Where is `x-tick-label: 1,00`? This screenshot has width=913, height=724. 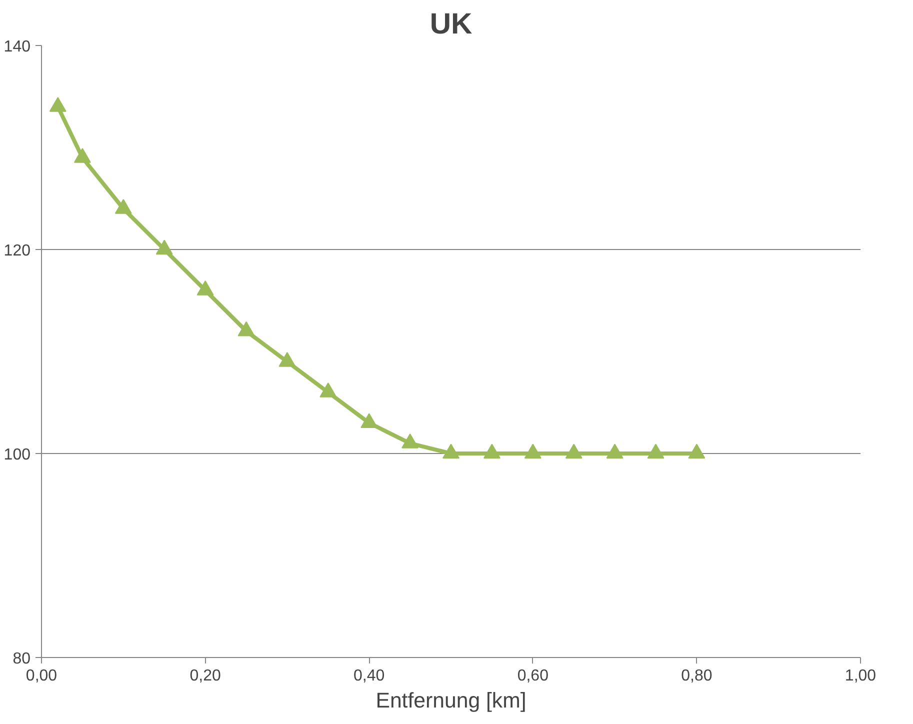
x-tick-label: 1,00 is located at coordinates (860, 676).